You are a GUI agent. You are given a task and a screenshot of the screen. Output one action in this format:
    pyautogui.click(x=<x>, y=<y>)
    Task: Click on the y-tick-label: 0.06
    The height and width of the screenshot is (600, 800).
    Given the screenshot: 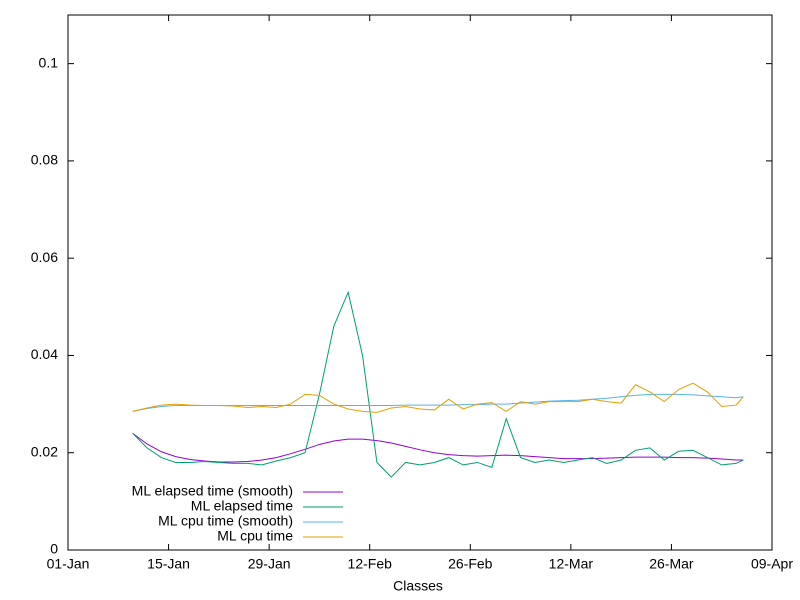 What is the action you would take?
    pyautogui.click(x=44, y=257)
    